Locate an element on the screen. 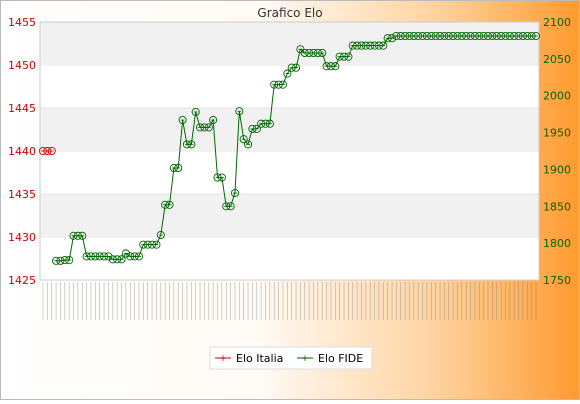 This screenshot has width=580, height=404. y-left-tick-label: 1445 is located at coordinates (22, 108).